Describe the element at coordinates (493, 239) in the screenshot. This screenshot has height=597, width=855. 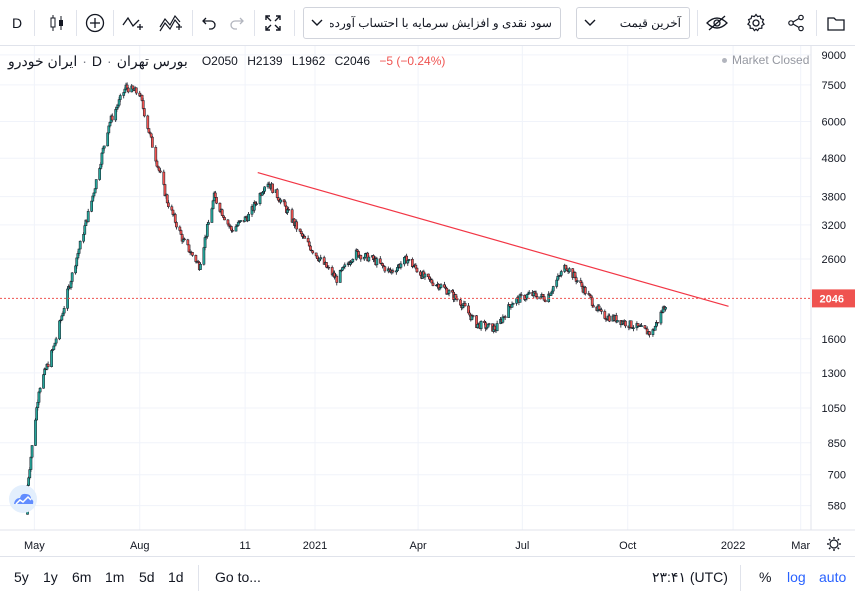
I see `trendline` at that location.